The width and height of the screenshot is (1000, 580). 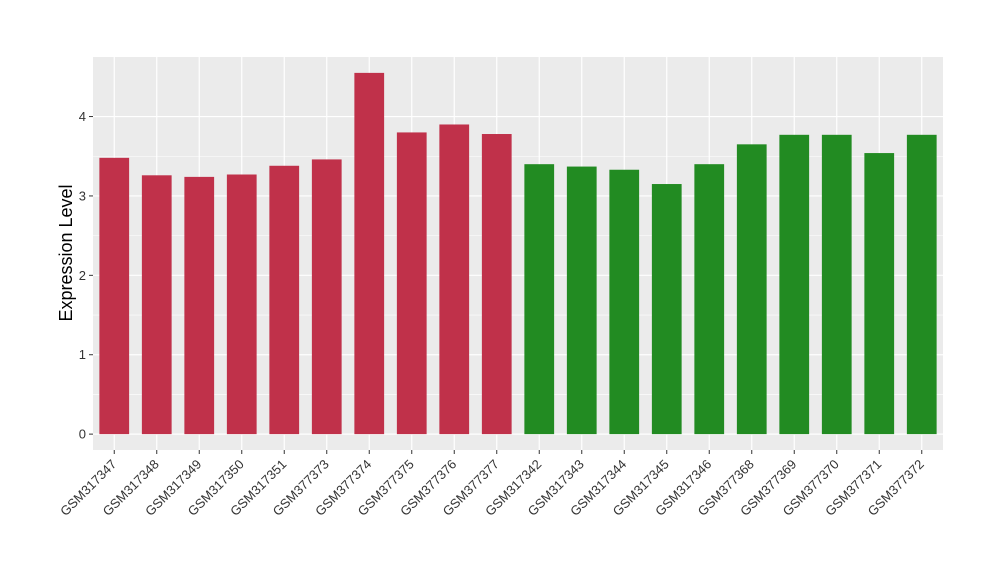 I want to click on y-axis: 0 1 2 3 4, so click(x=86, y=275).